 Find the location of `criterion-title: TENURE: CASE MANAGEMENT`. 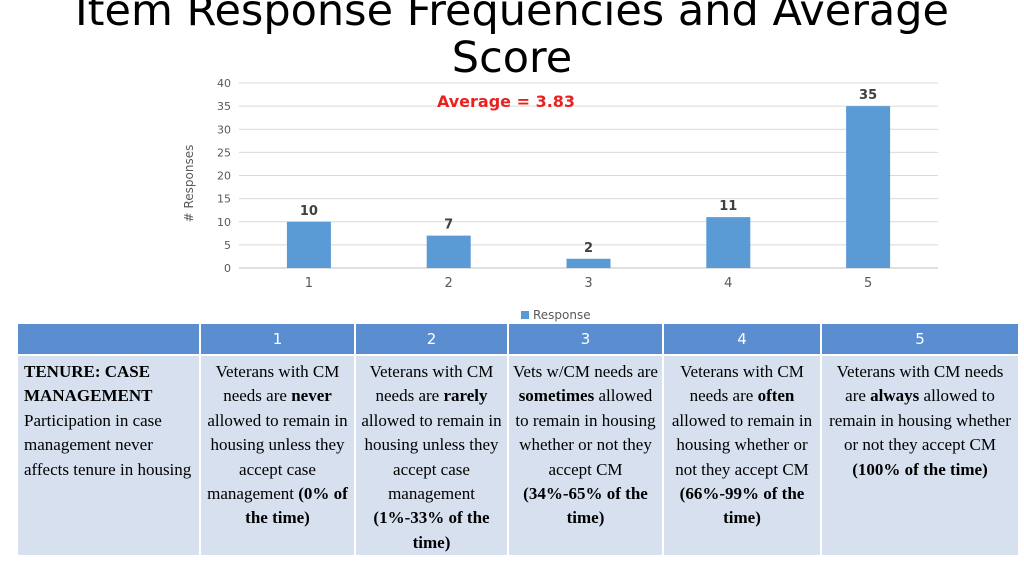

criterion-title: TENURE: CASE MANAGEMENT is located at coordinates (88, 384).